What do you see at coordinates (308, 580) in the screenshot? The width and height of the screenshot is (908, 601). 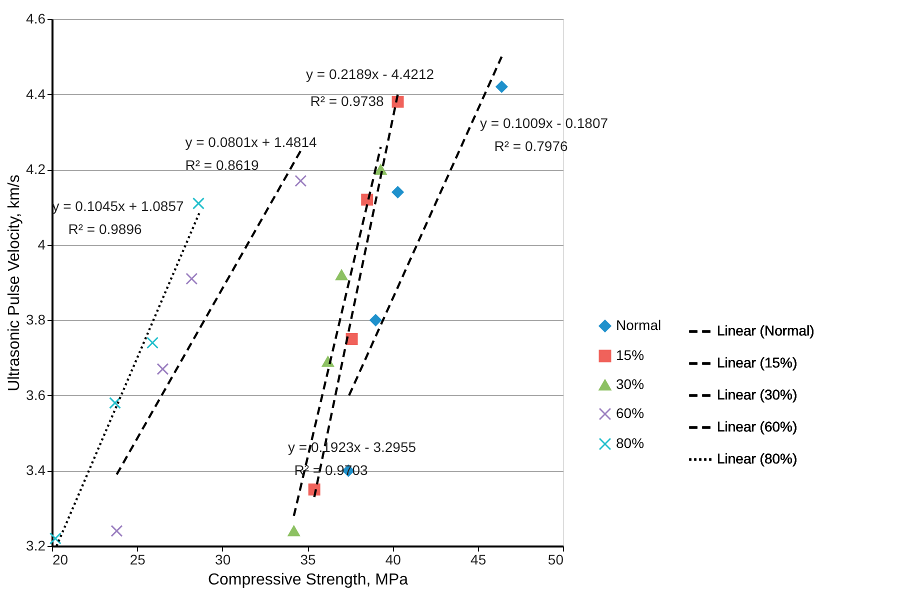 I see `x-axis-title: Compressive Strength, MPa` at bounding box center [308, 580].